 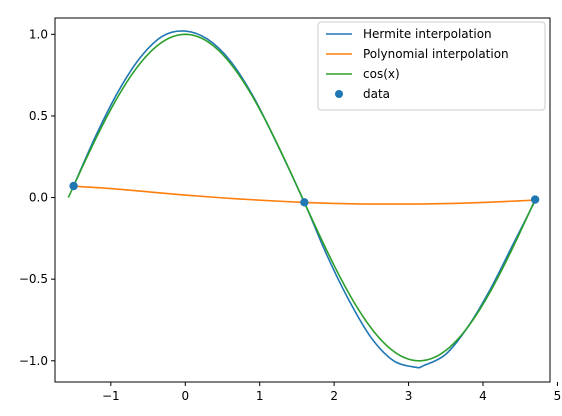 I want to click on x-tick-label: −1, so click(x=111, y=396).